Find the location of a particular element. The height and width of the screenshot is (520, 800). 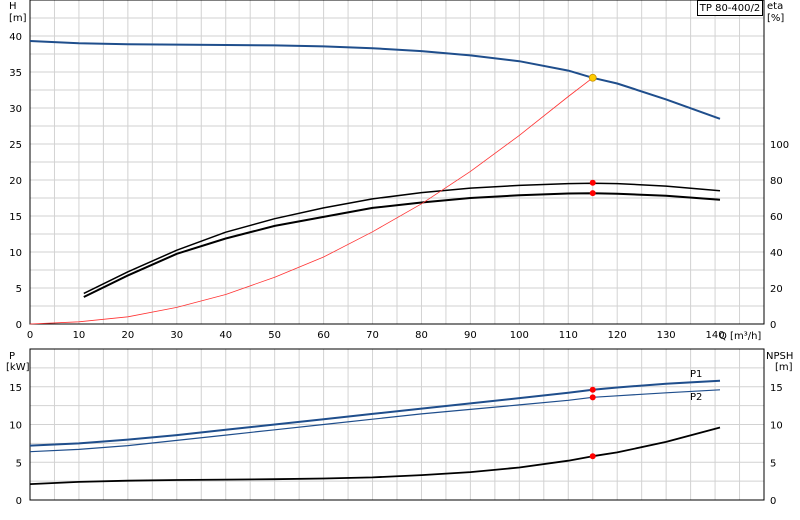

bottom-y-left-label-line1: P is located at coordinates (12, 356).